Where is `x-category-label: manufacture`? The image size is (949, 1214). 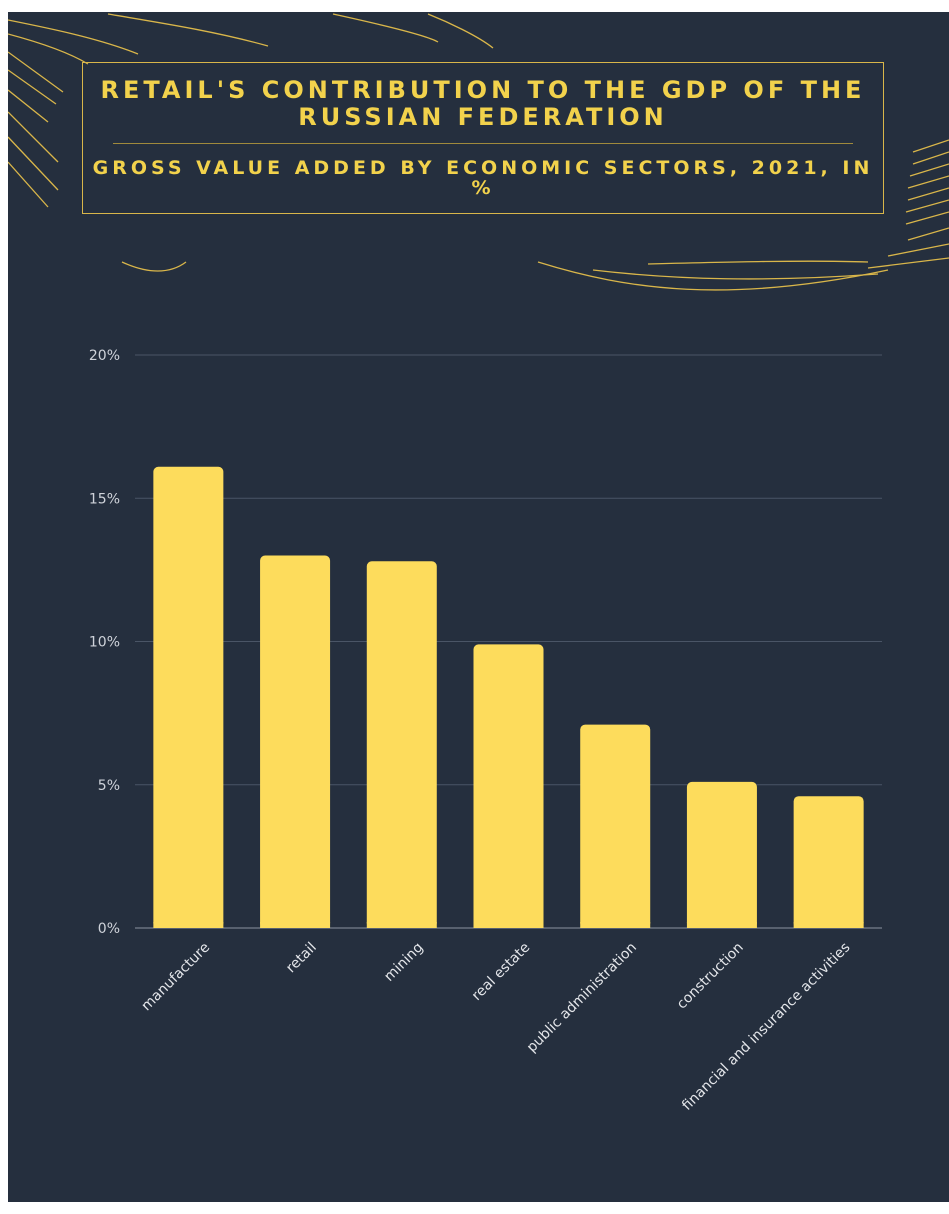 x-category-label: manufacture is located at coordinates (176, 977).